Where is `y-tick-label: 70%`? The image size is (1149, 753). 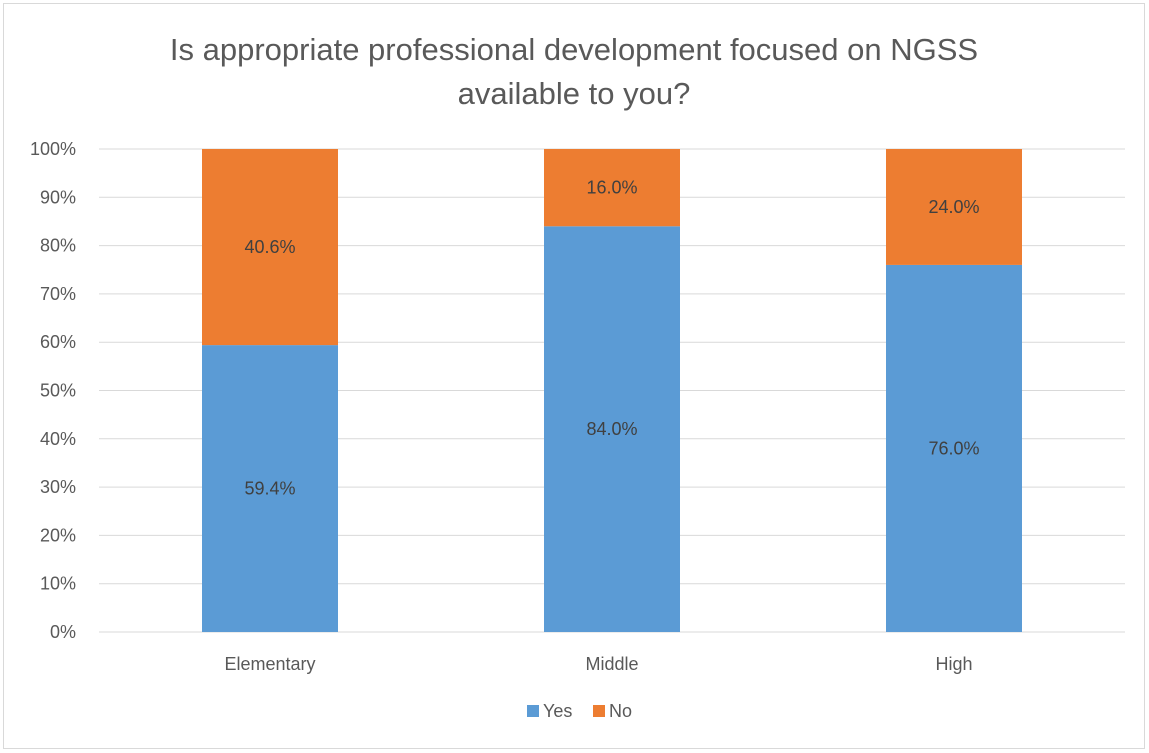
y-tick-label: 70% is located at coordinates (58, 294).